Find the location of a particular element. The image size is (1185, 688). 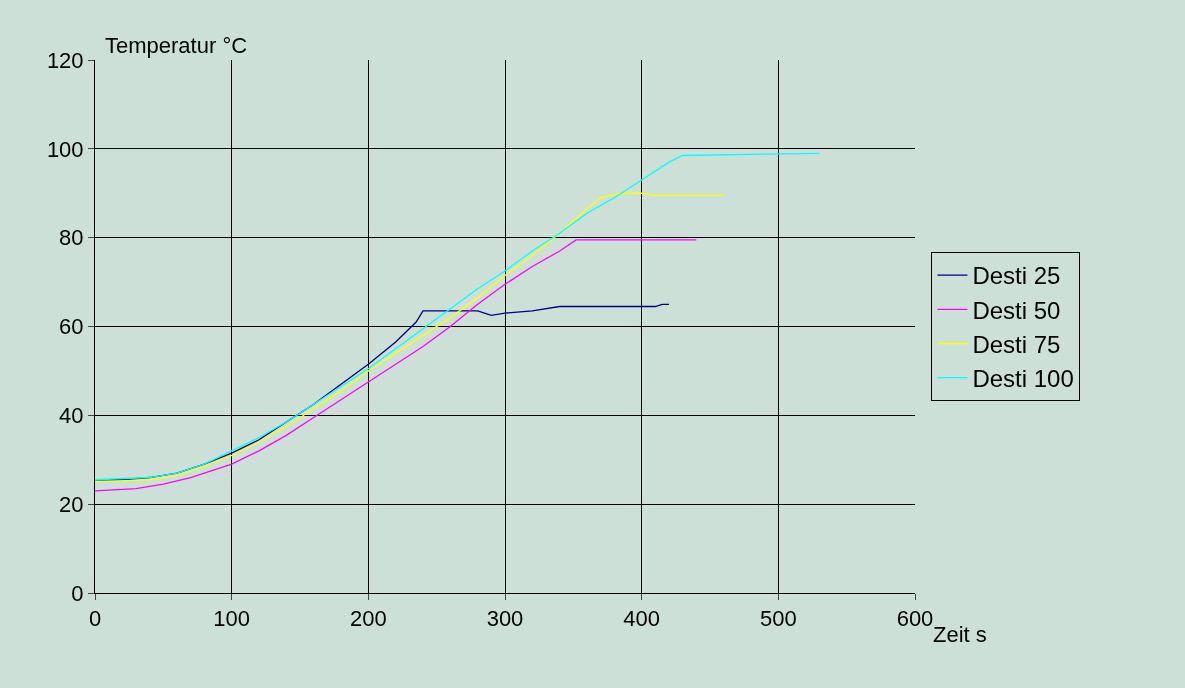

y-tick-label: 20 is located at coordinates (71, 504).